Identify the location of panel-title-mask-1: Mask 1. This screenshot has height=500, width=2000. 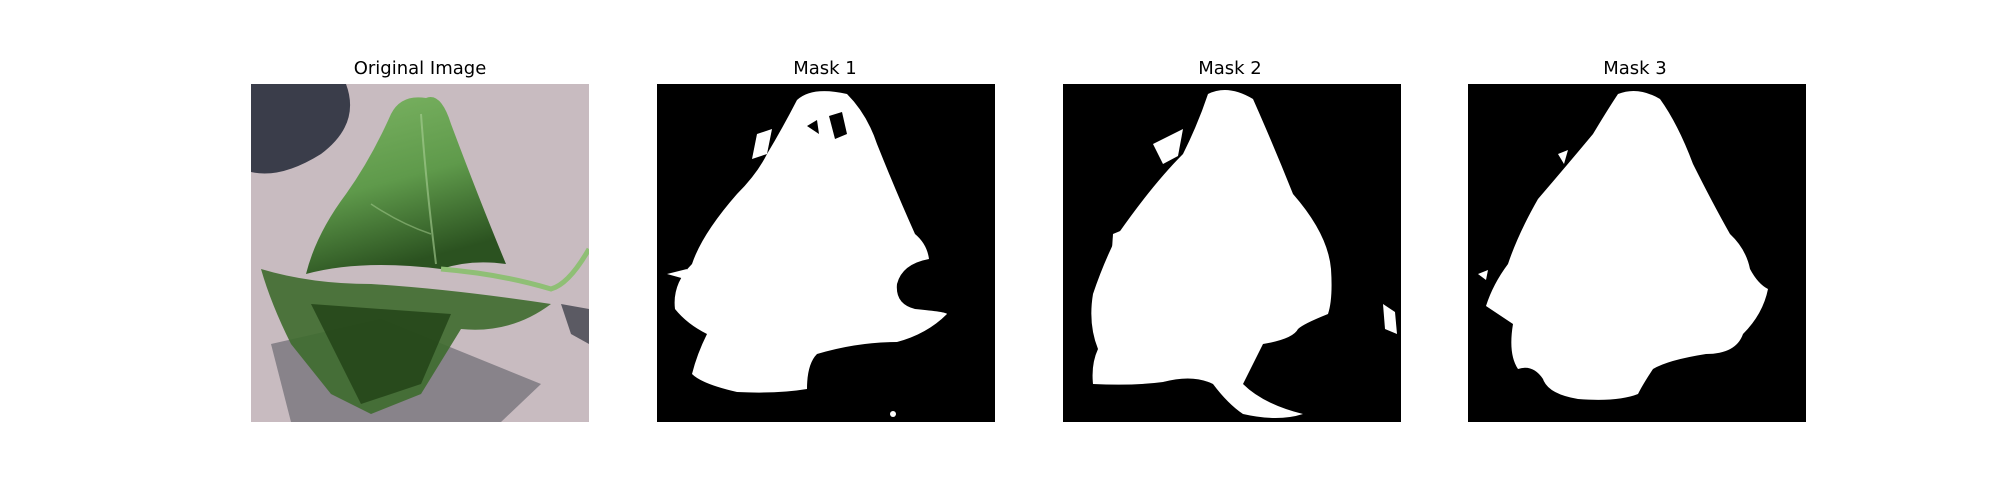
(825, 68).